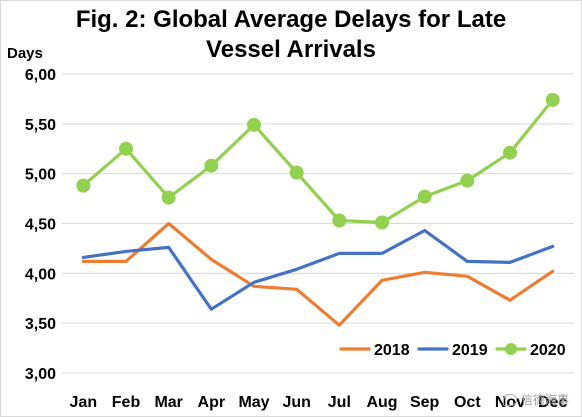 This screenshot has width=582, height=417. Describe the element at coordinates (40, 125) in the screenshot. I see `y-tick-label: 5,50` at that location.